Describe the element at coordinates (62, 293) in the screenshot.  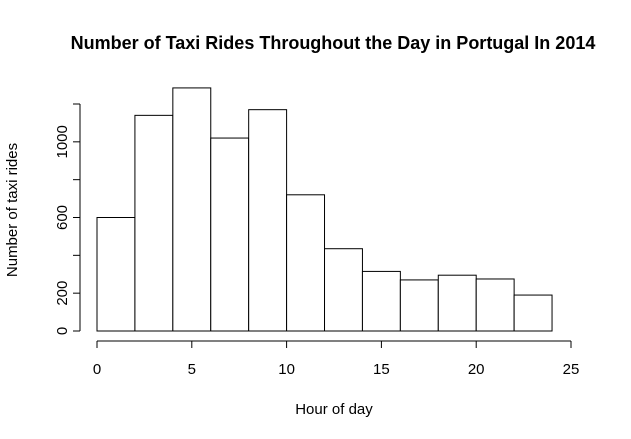
I see `y-tick-label: 200` at that location.